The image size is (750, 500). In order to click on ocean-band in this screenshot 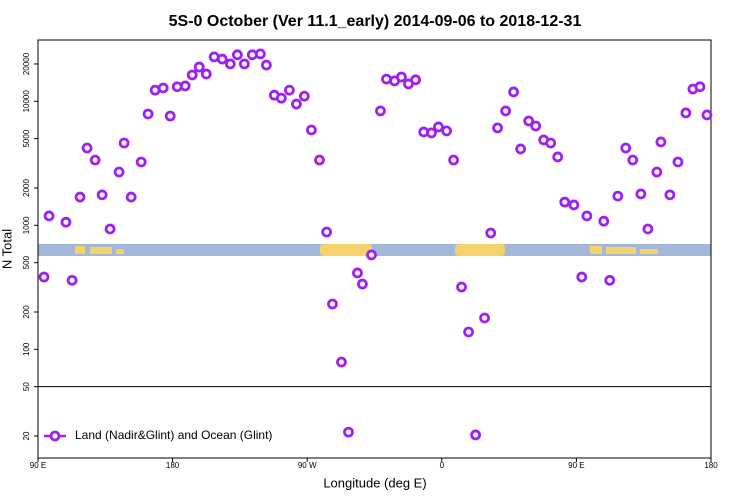, I will do `click(374, 250)`.